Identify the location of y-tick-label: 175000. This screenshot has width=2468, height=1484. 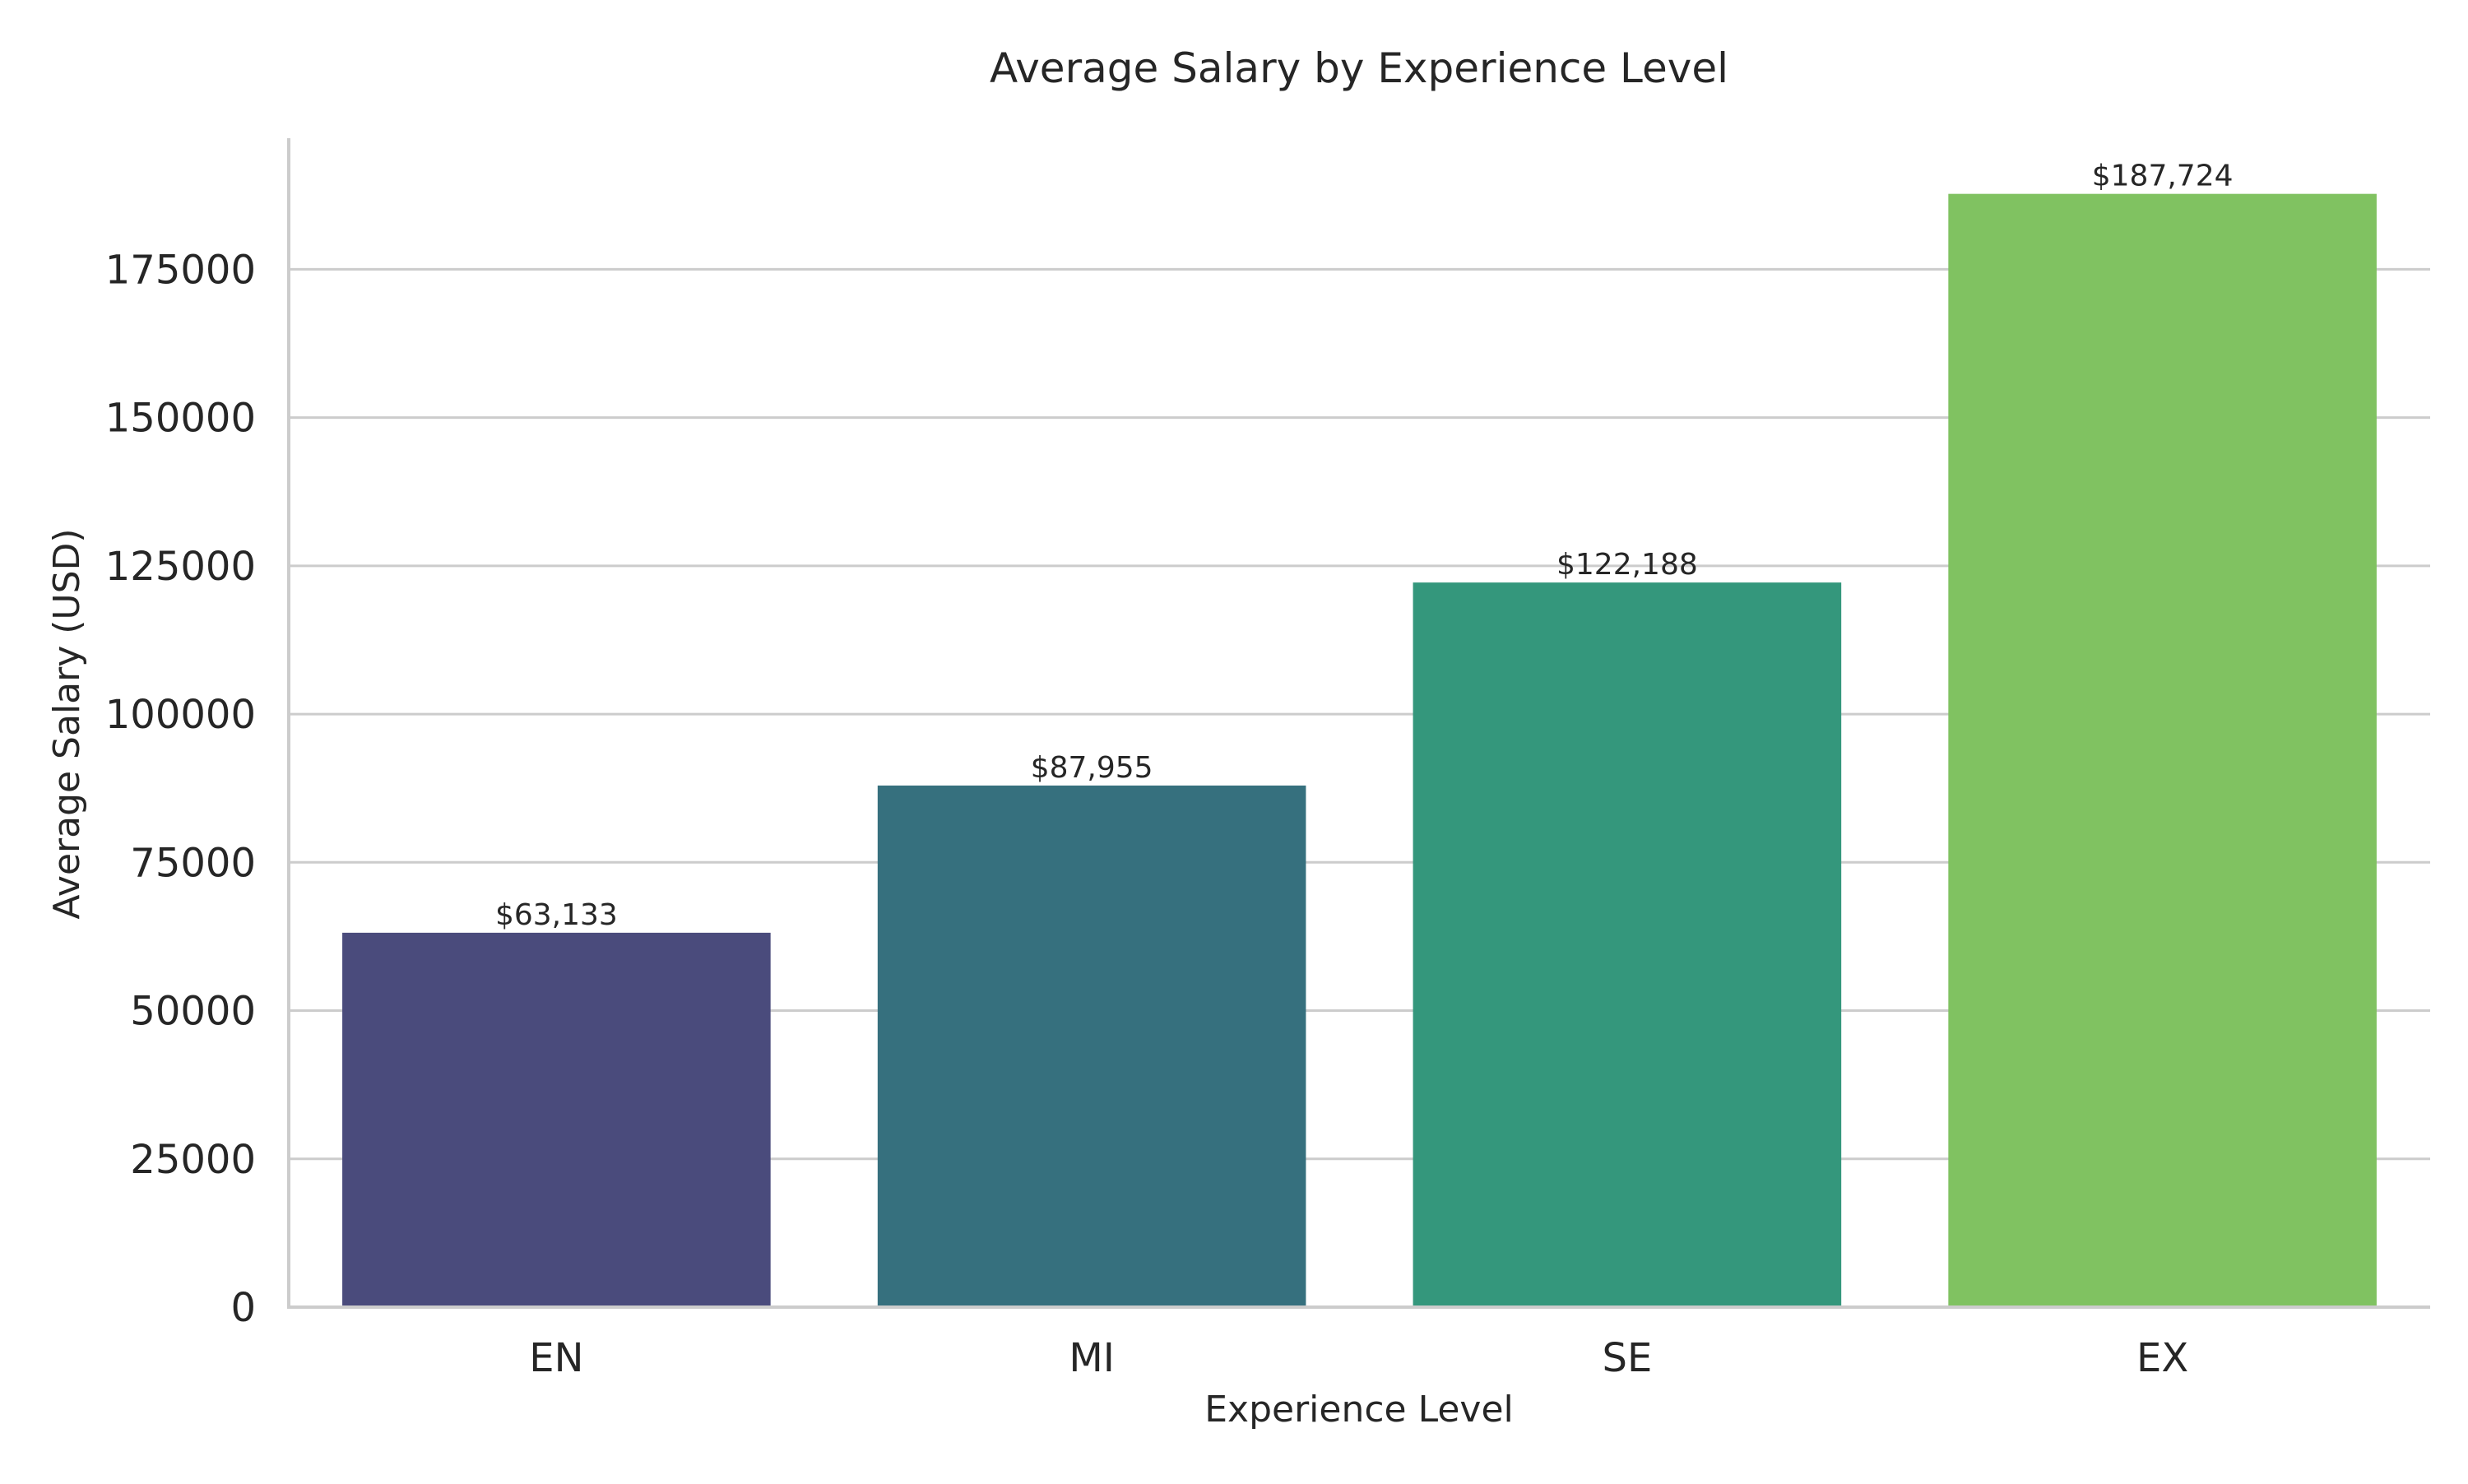
(180, 270).